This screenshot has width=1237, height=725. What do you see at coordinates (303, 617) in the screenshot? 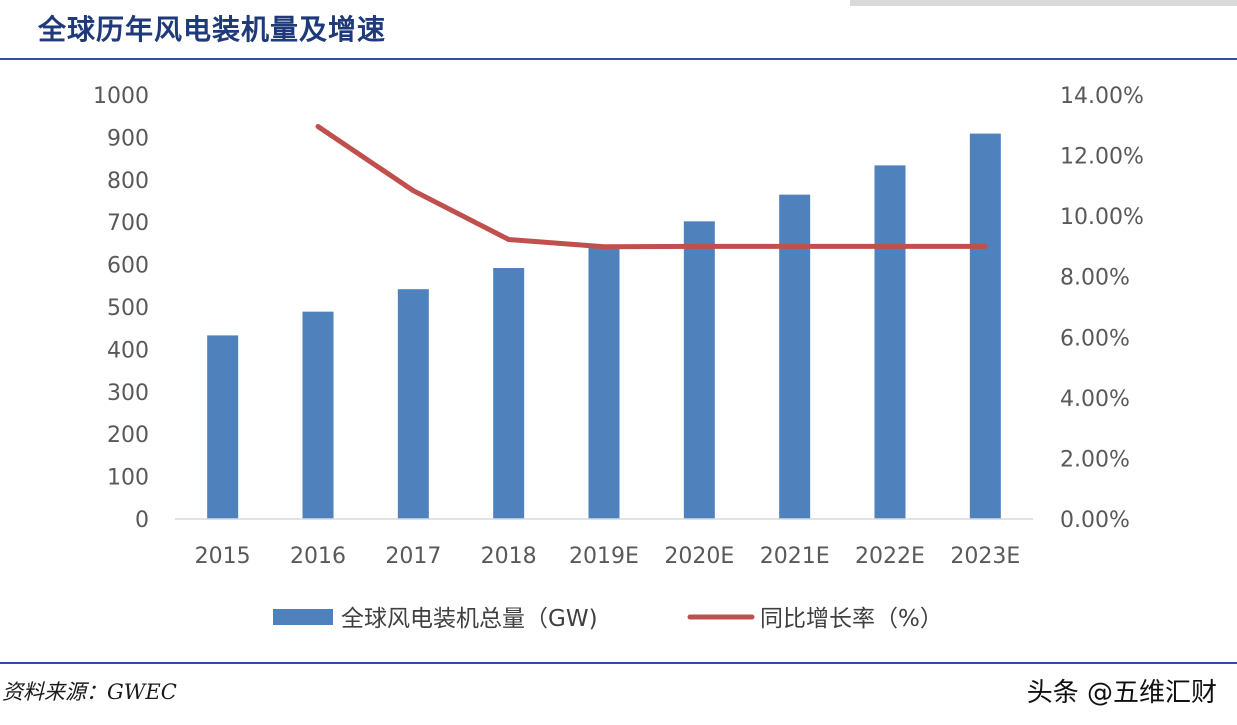
I see `legend-swatch-bar` at bounding box center [303, 617].